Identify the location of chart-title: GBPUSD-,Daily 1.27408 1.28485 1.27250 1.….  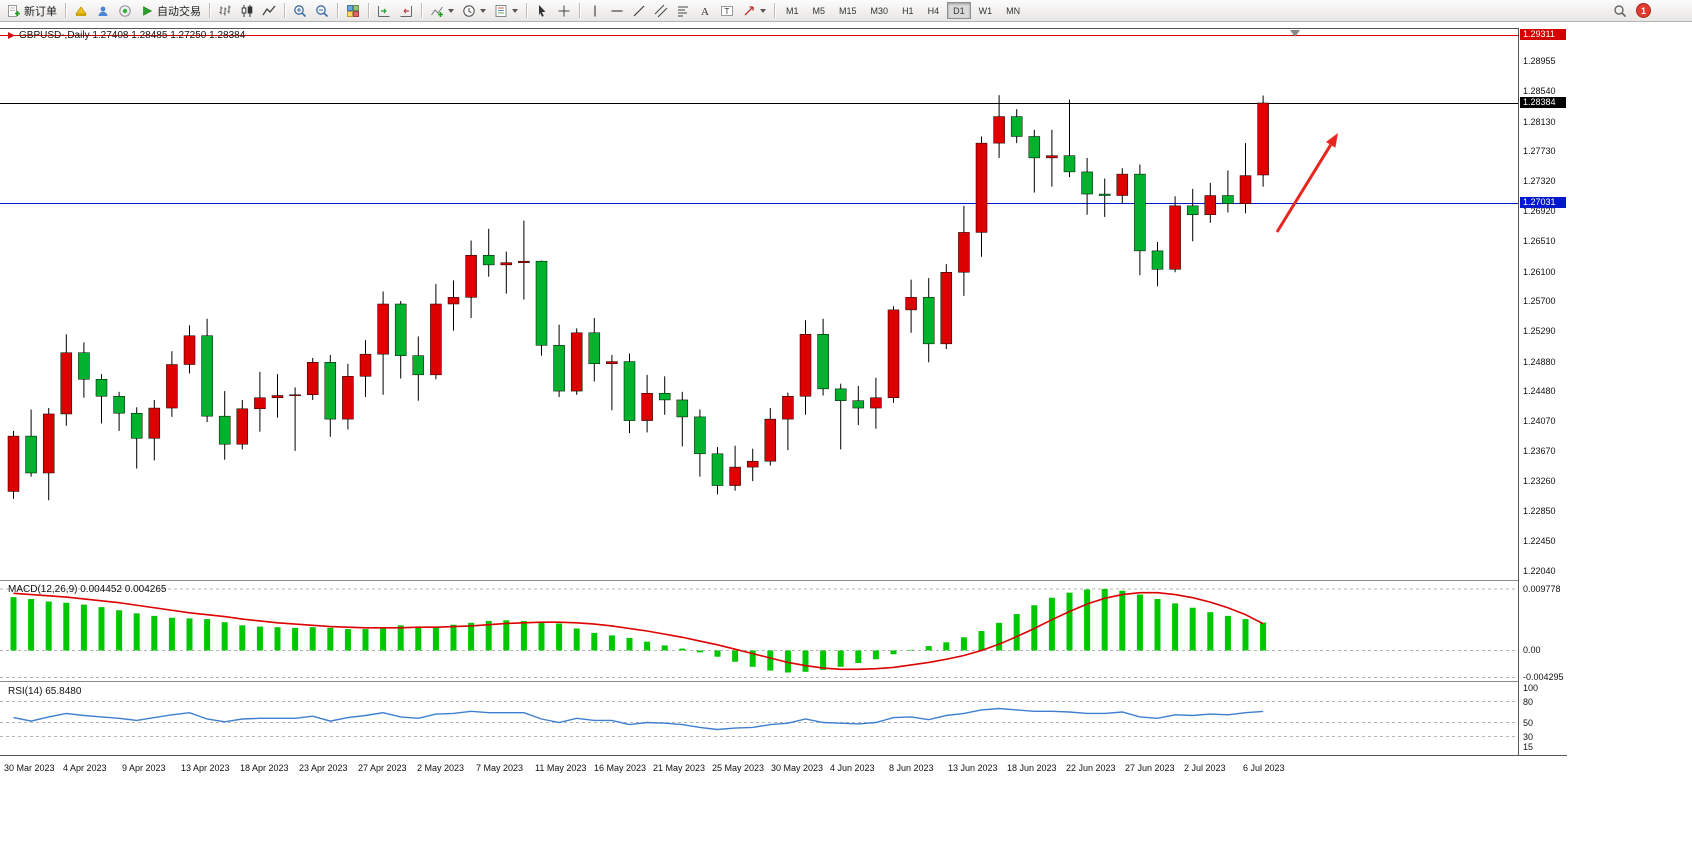
(132, 35).